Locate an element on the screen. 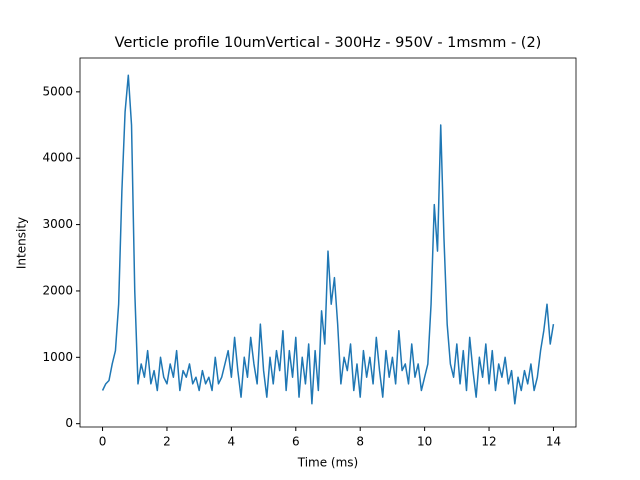 The width and height of the screenshot is (640, 480). y-tick-label: 5000 is located at coordinates (57, 91).